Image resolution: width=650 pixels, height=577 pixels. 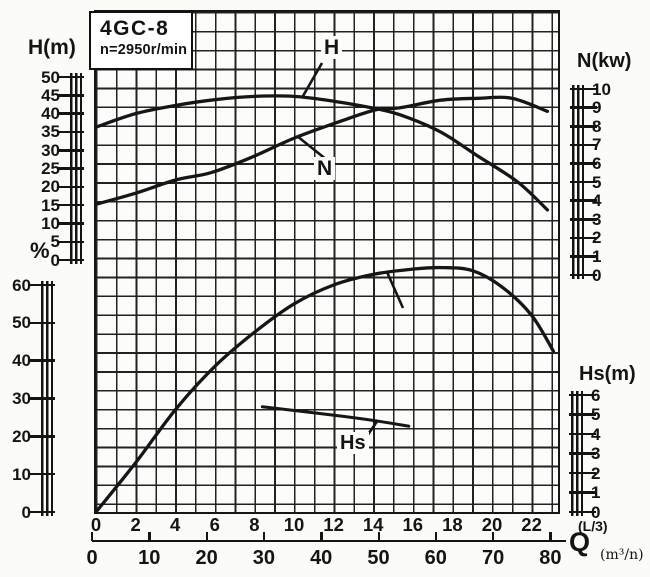 I want to click on hs-tick-label: 5, so click(x=596, y=414).